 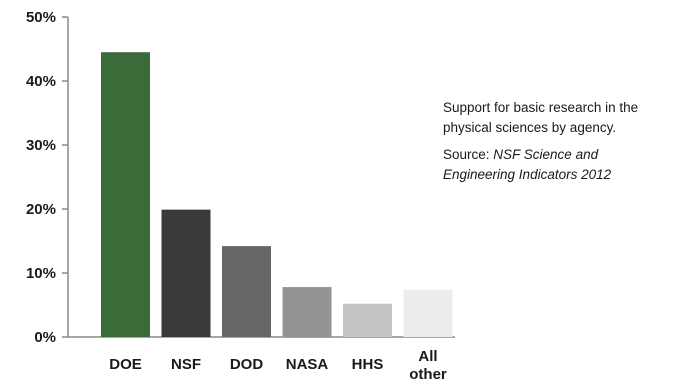 I want to click on y-tick-label: 10%, so click(x=41, y=273).